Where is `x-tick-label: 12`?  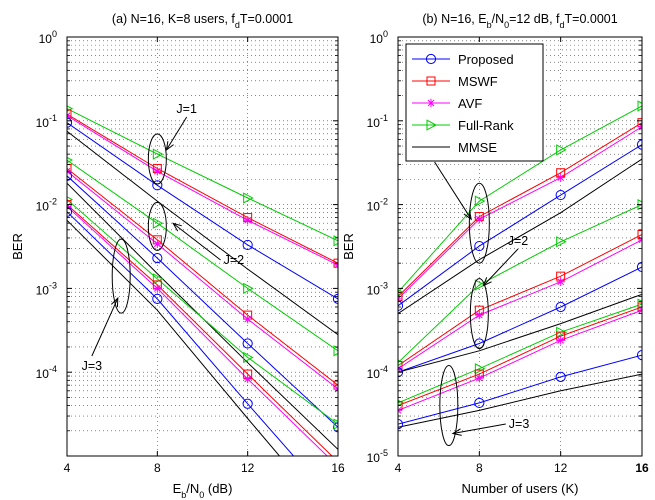
x-tick-label: 12 is located at coordinates (248, 468).